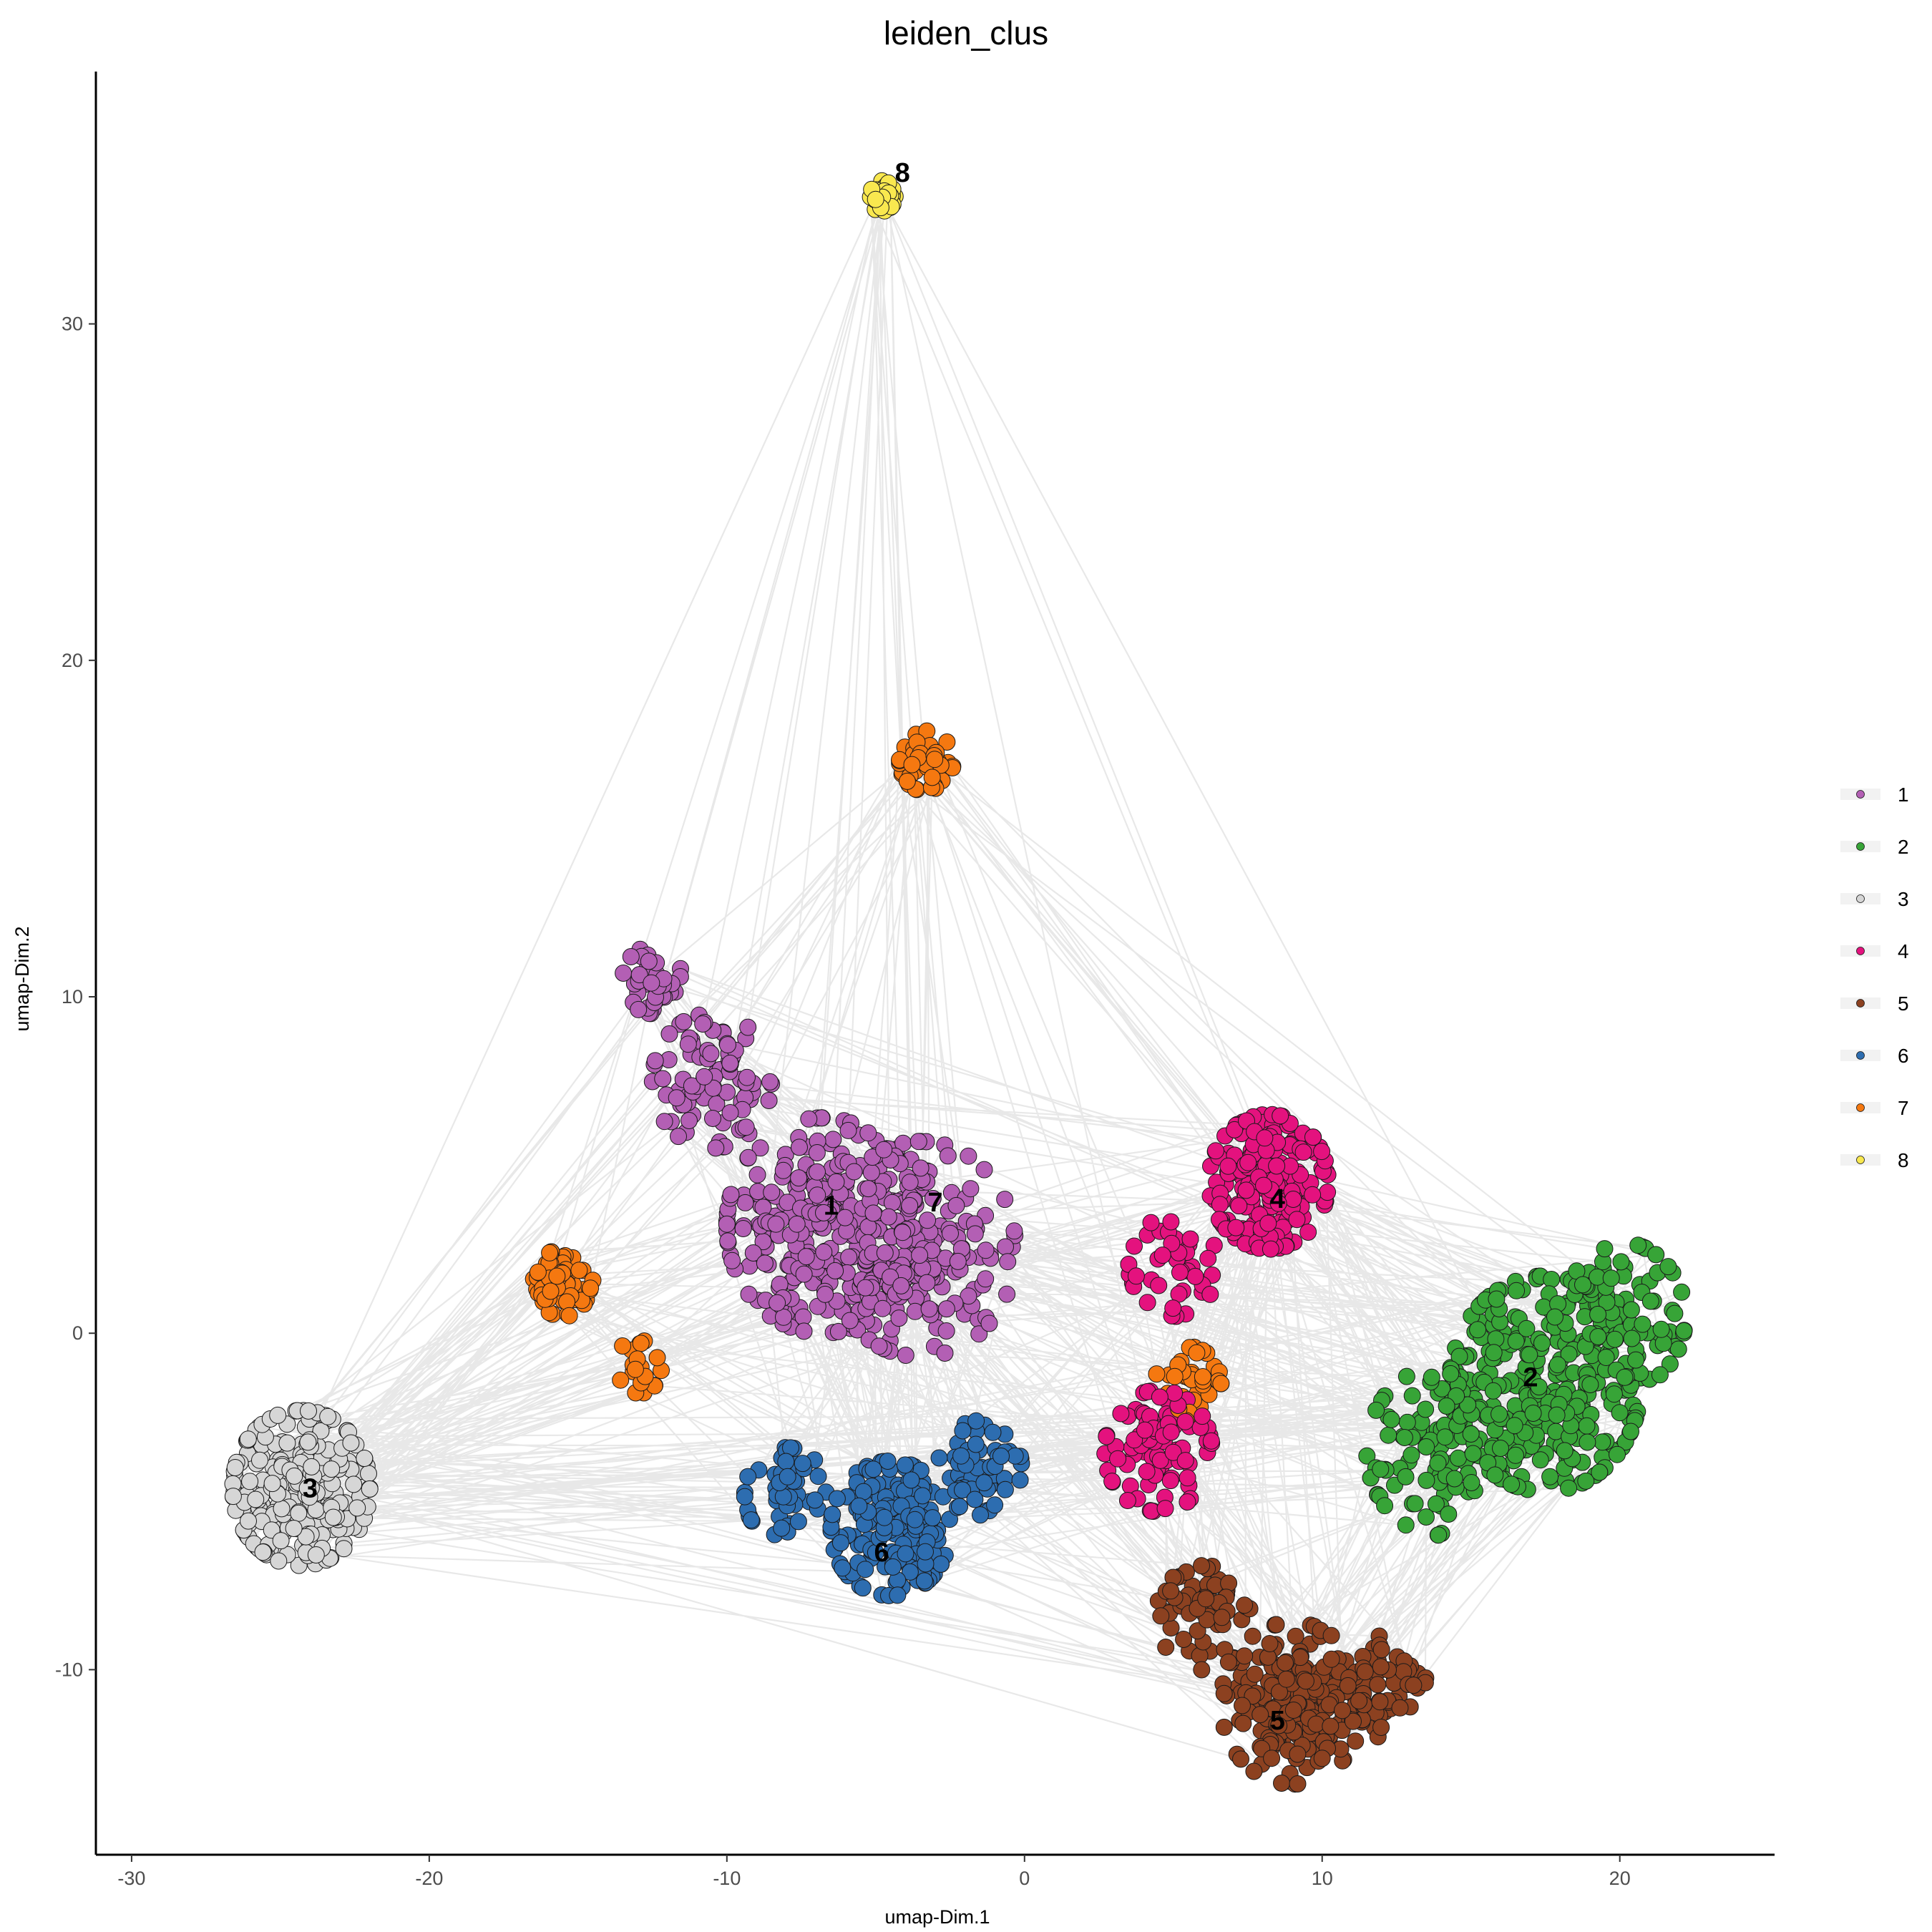  What do you see at coordinates (429, 1878) in the screenshot?
I see `x-tick-label: -20` at bounding box center [429, 1878].